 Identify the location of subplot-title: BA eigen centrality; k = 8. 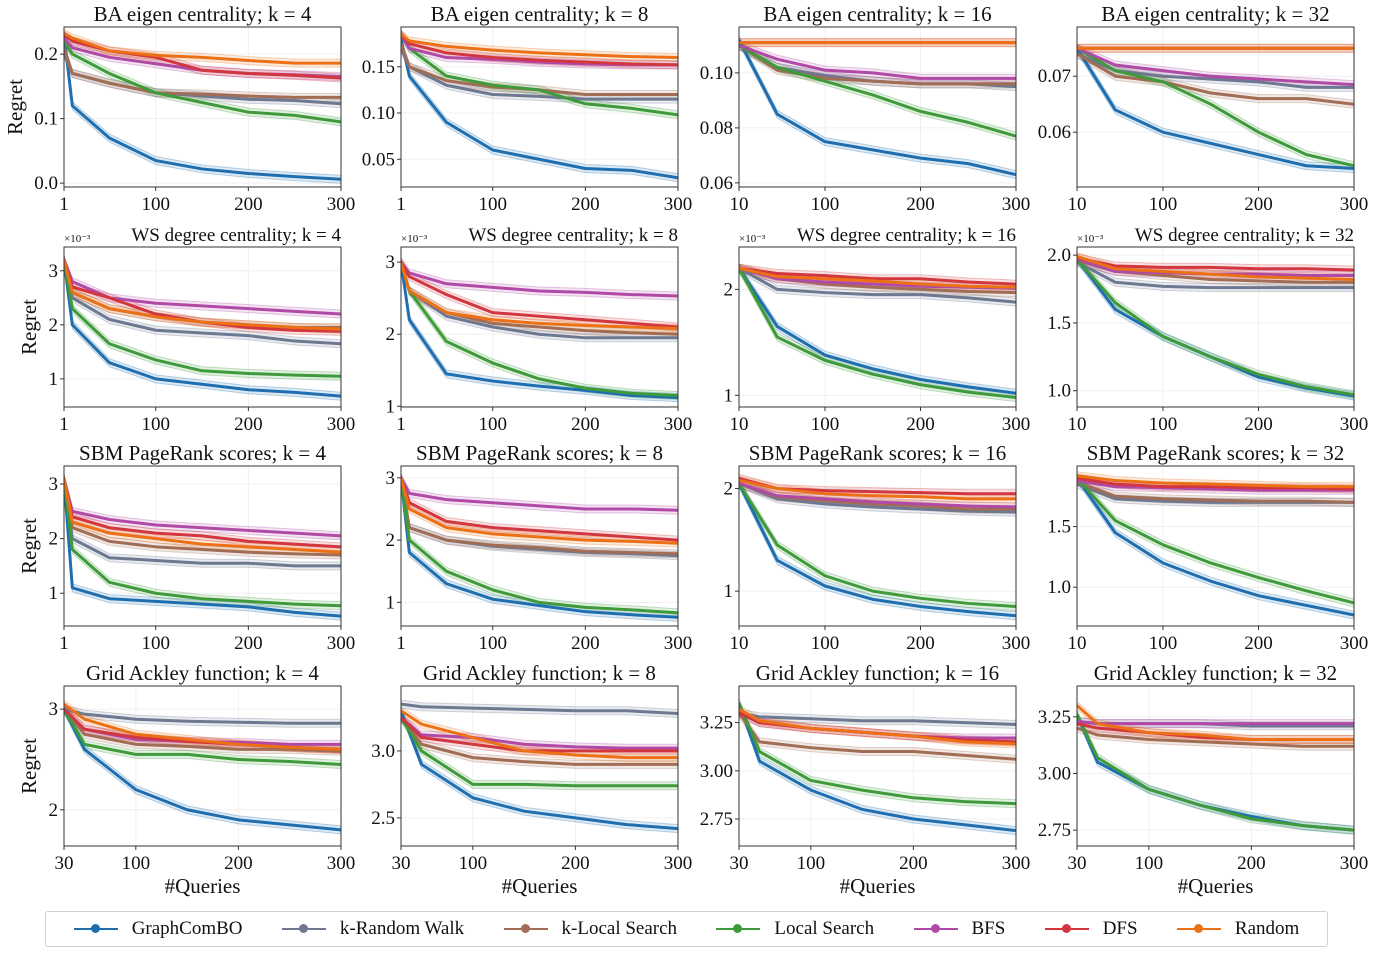
(540, 14).